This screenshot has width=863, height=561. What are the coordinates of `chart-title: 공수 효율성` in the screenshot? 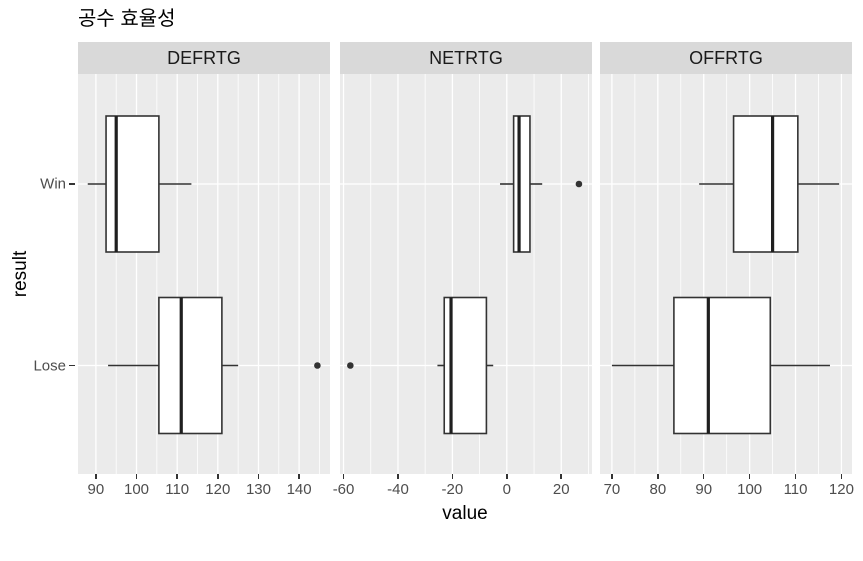 It's located at (127, 19).